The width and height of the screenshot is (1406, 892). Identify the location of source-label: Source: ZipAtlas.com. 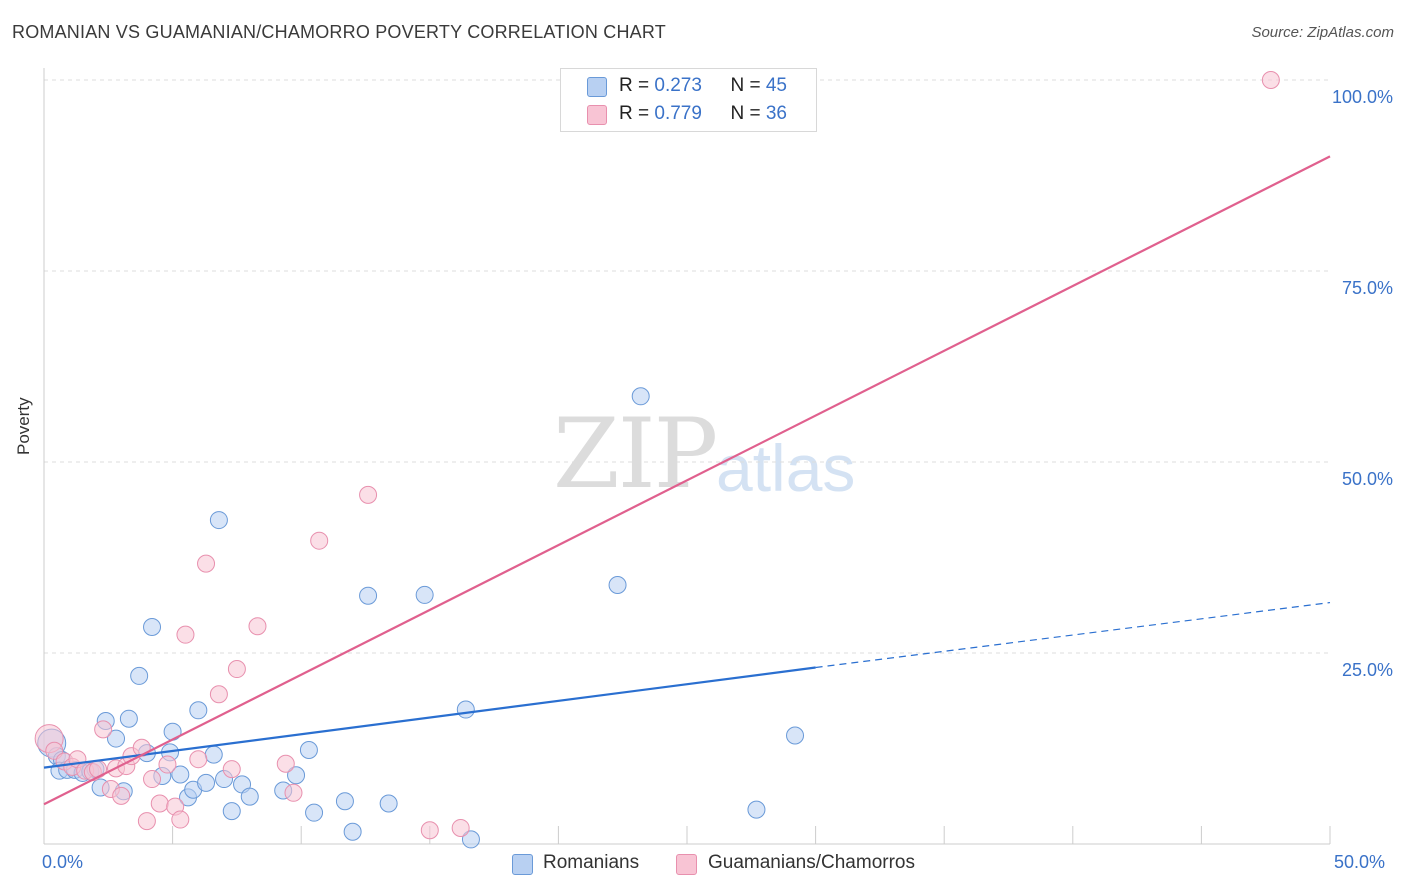
(1322, 32).